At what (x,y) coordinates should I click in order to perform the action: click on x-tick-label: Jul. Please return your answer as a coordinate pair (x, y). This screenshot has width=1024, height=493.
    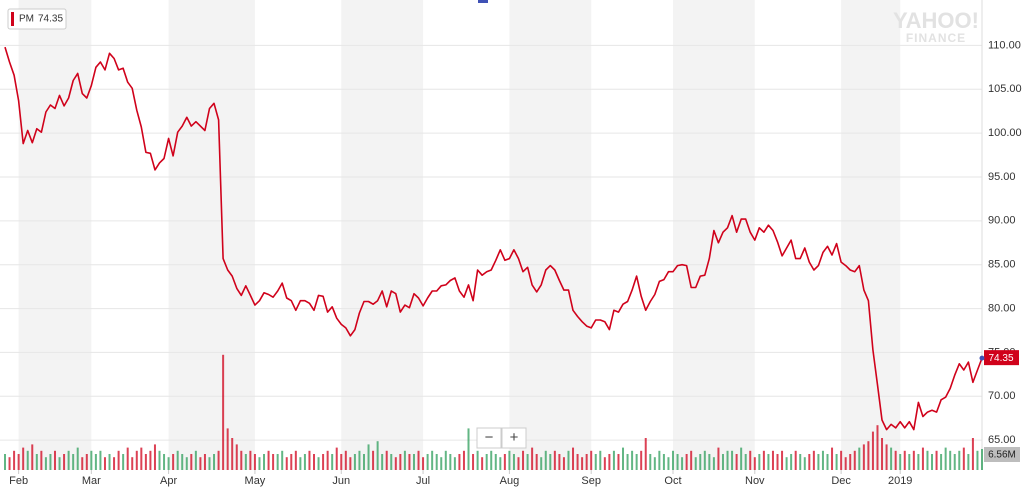
    Looking at the image, I should click on (423, 481).